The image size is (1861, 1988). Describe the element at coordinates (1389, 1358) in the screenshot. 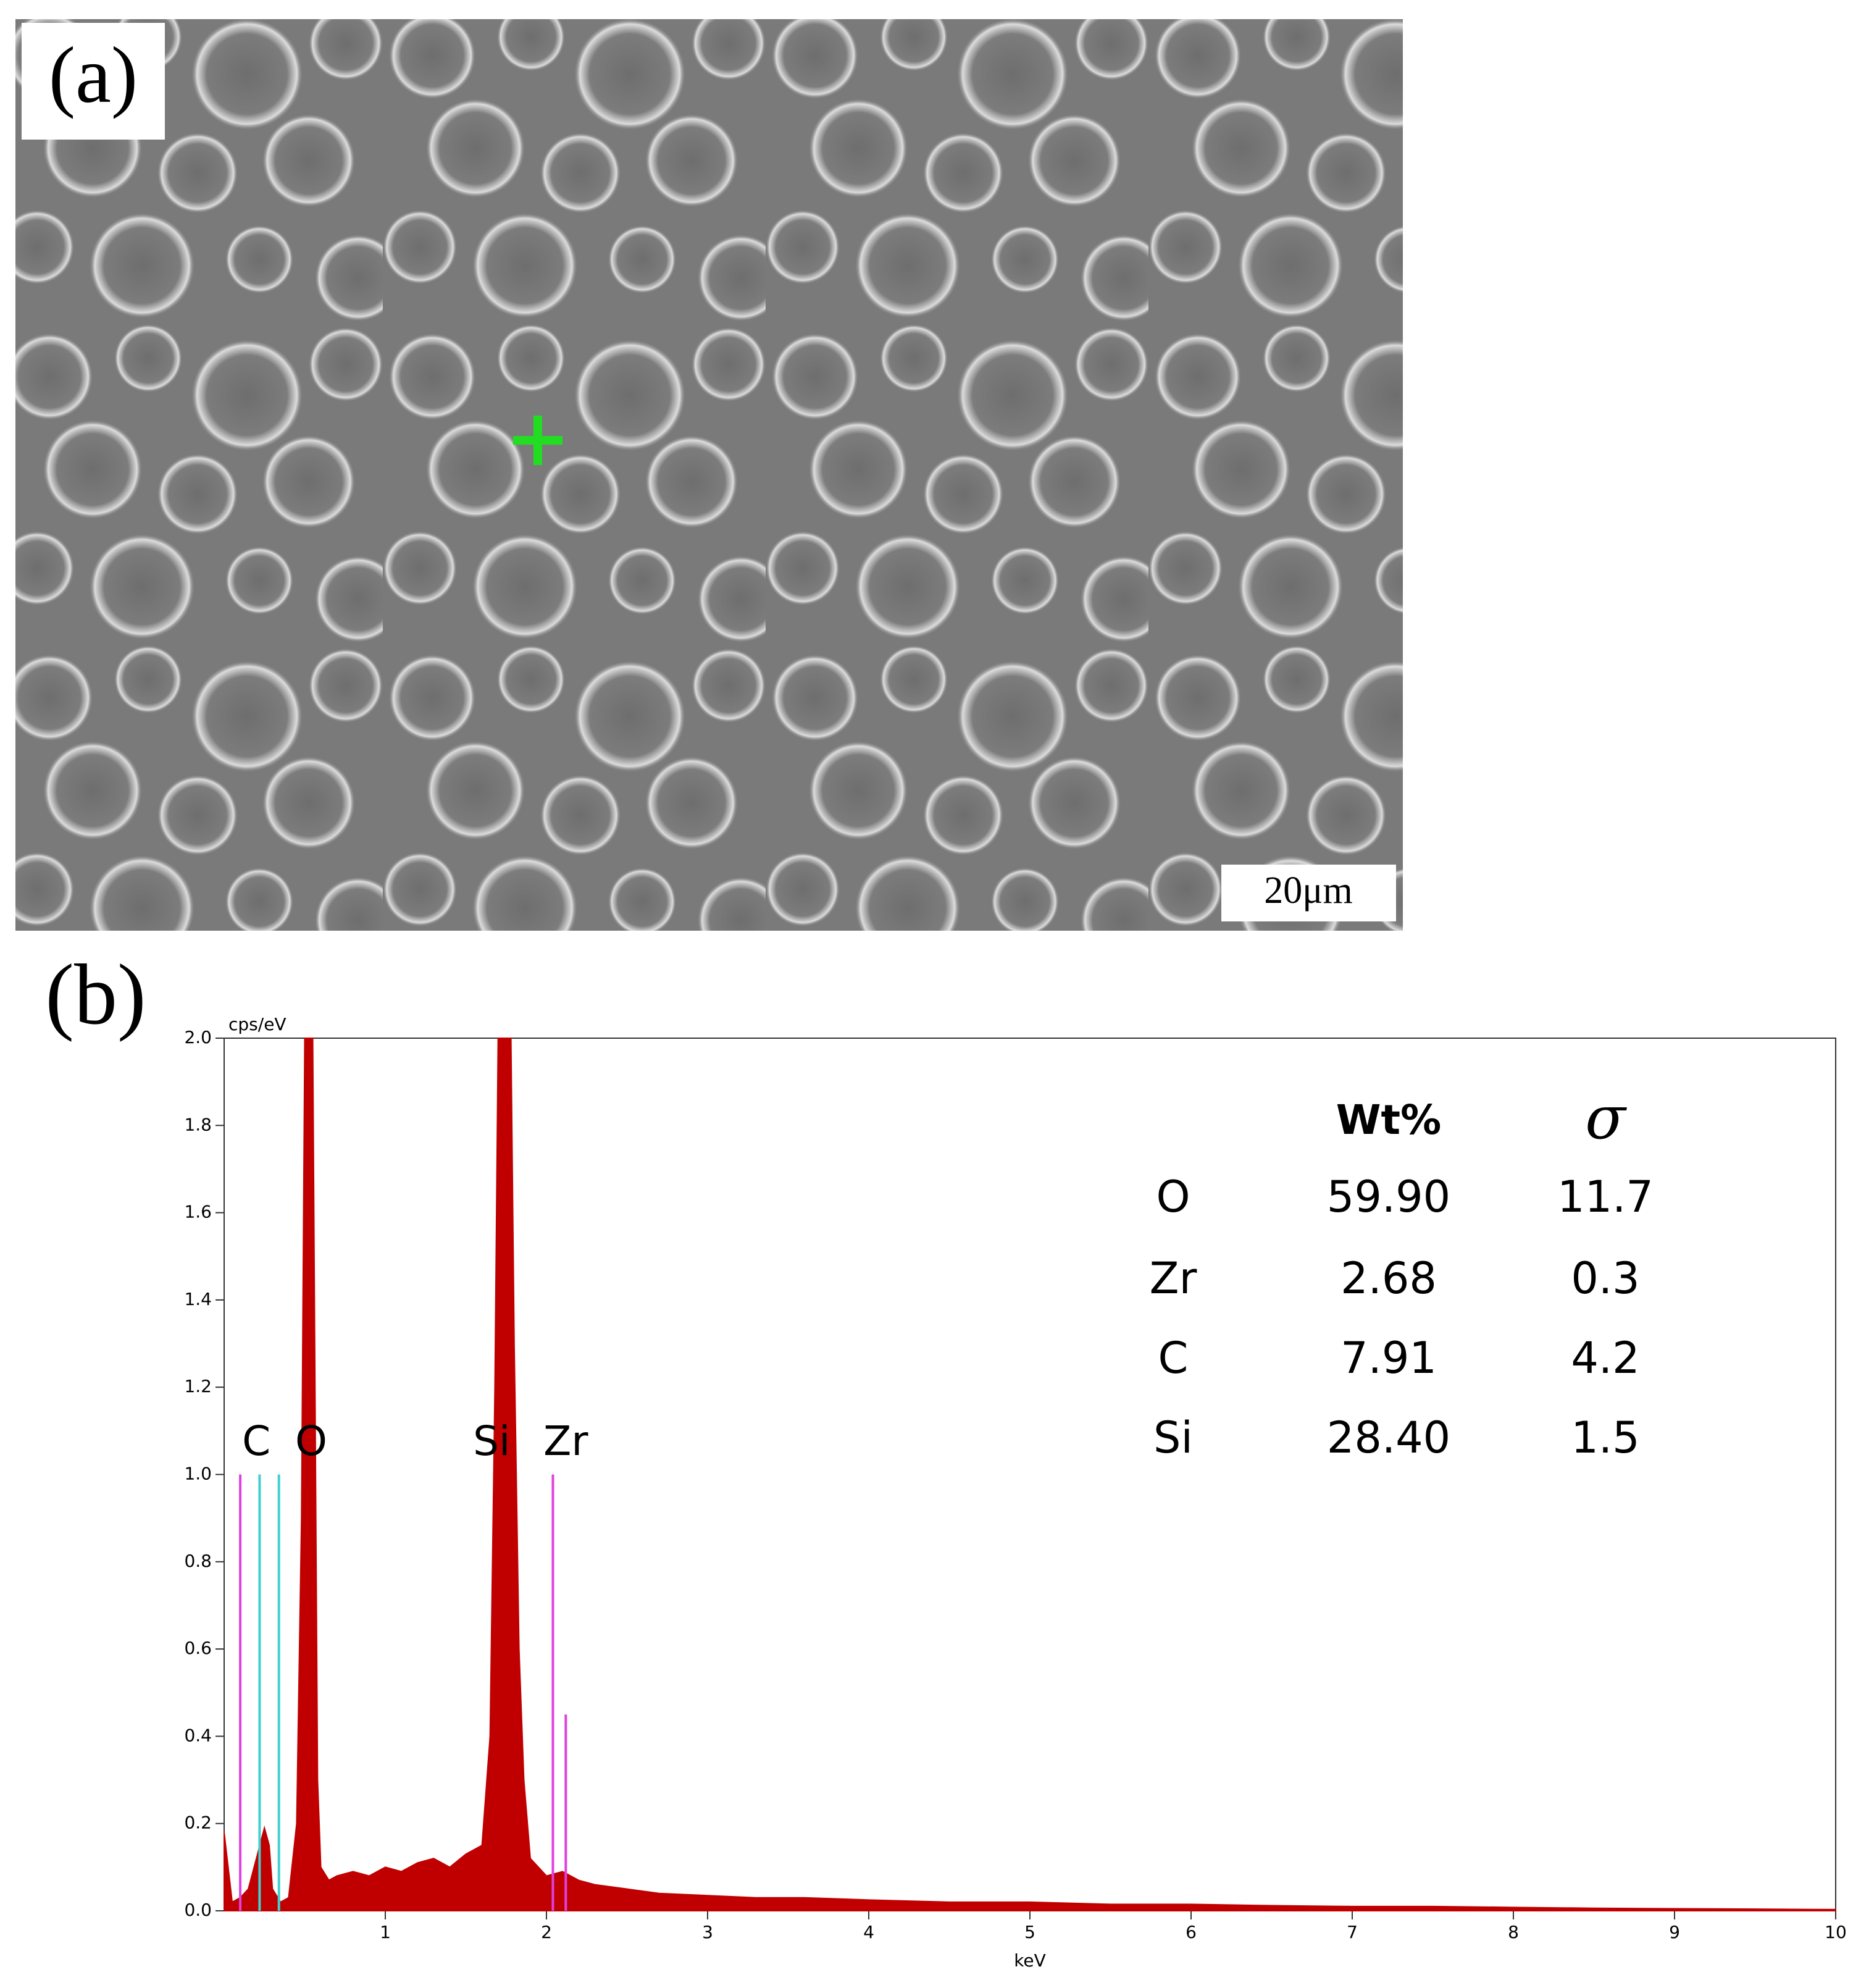

I see `table-cell: 7.91` at that location.